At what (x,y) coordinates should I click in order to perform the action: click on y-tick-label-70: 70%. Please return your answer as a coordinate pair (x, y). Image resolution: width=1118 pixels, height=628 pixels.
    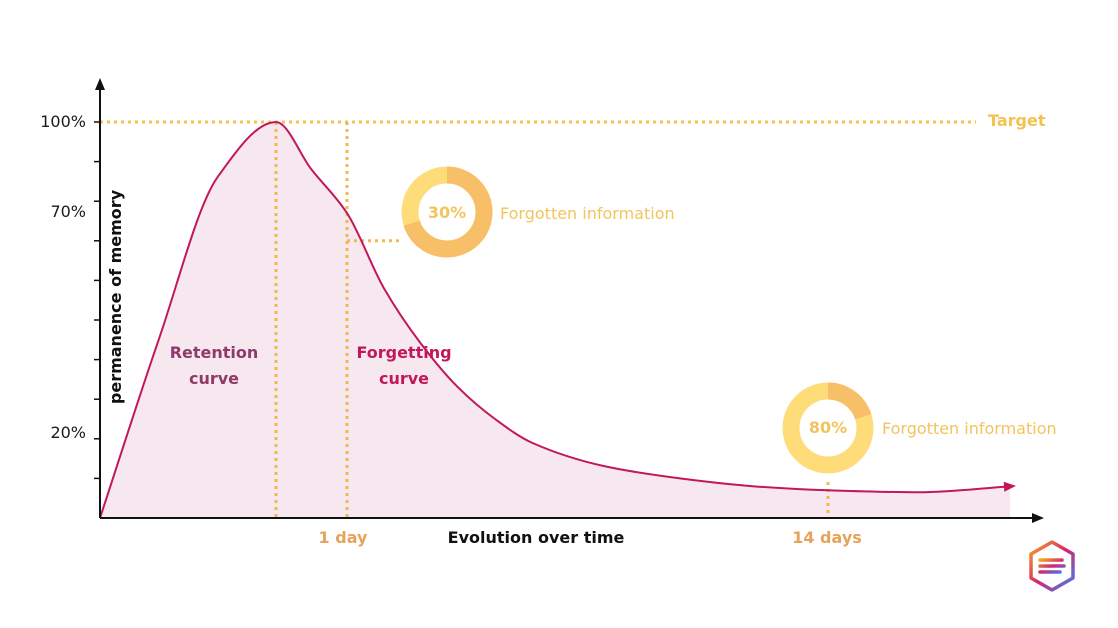
    Looking at the image, I should click on (68, 211).